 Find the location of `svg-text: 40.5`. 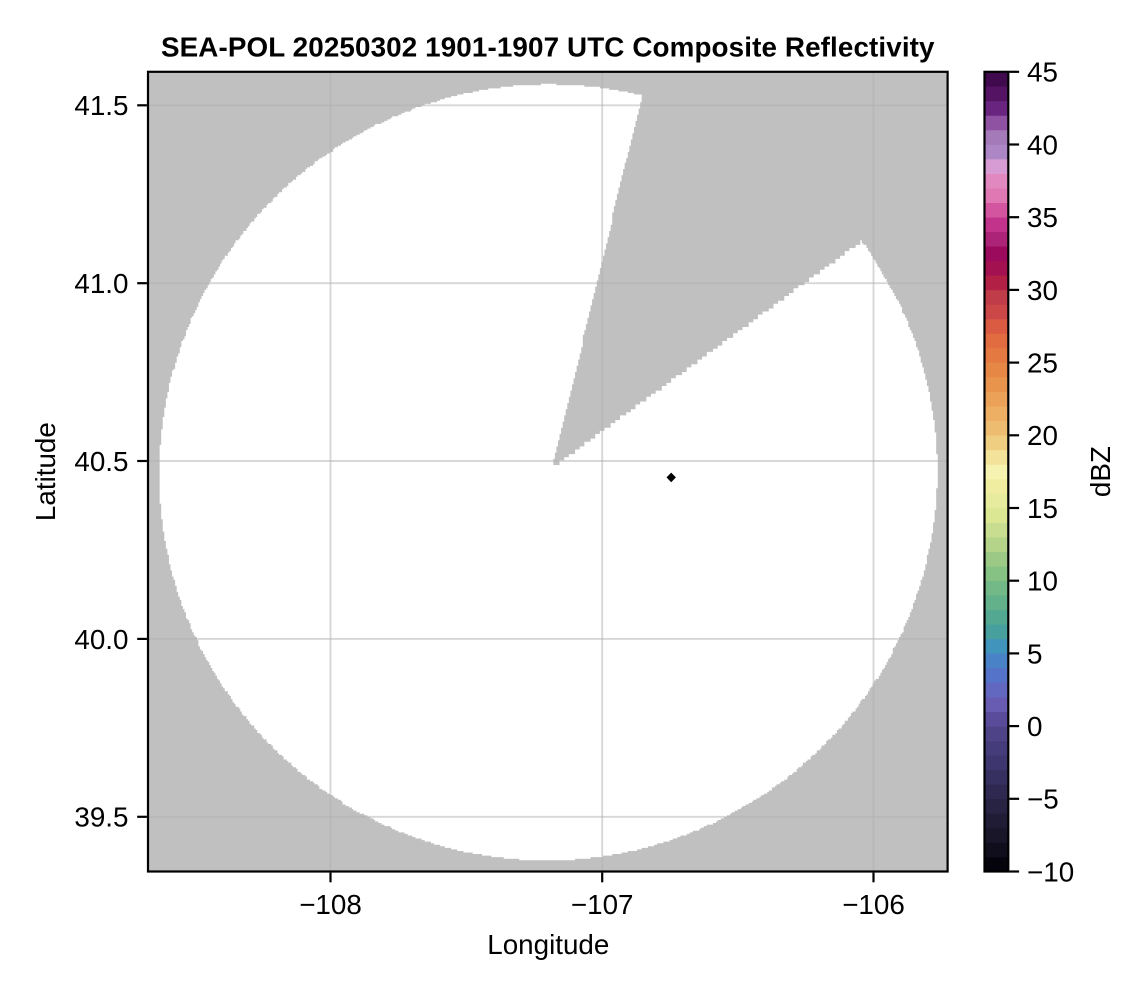

svg-text: 40.5 is located at coordinates (101, 461).